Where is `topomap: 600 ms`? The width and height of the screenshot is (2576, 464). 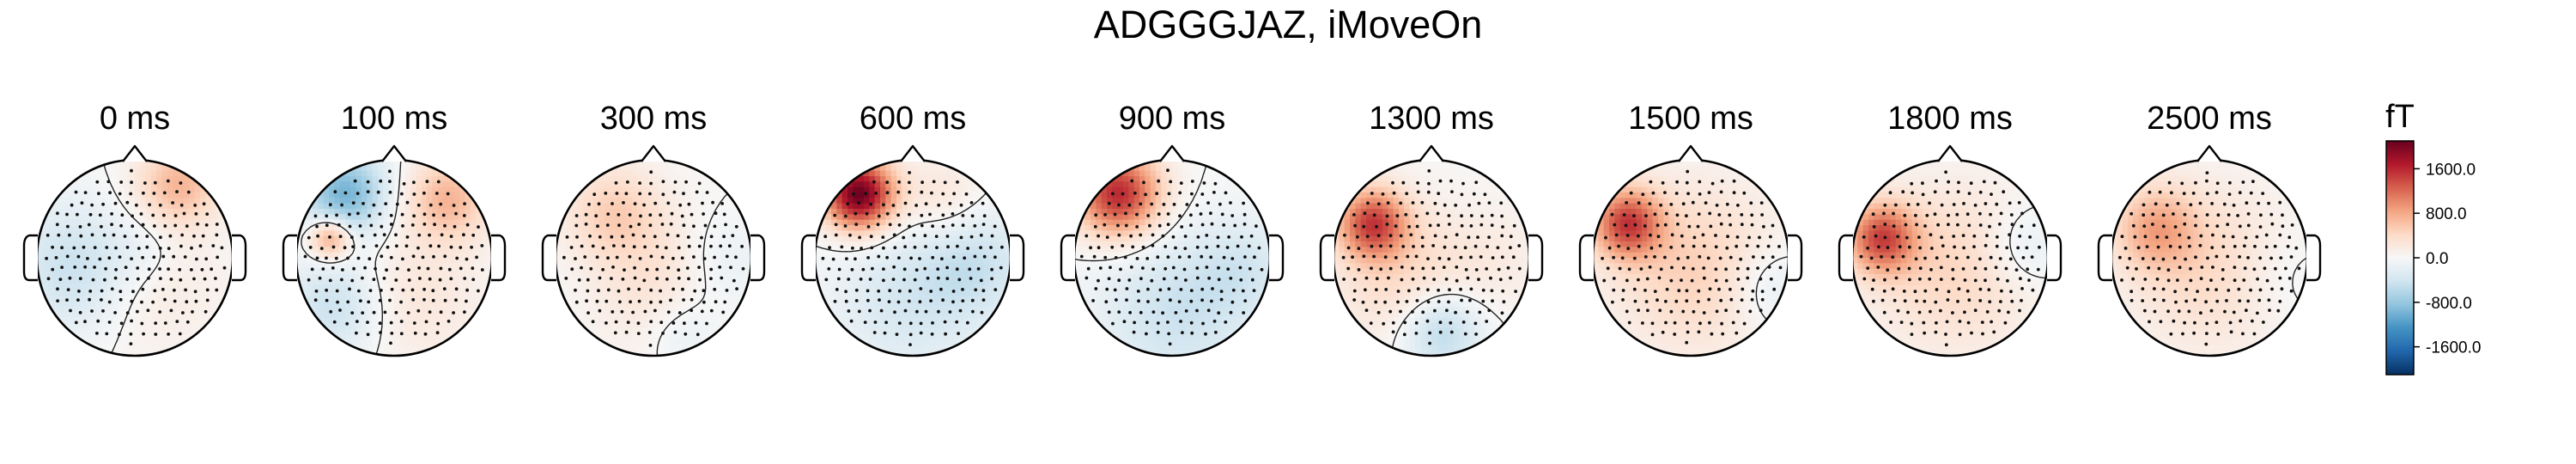 topomap: 600 ms is located at coordinates (913, 229).